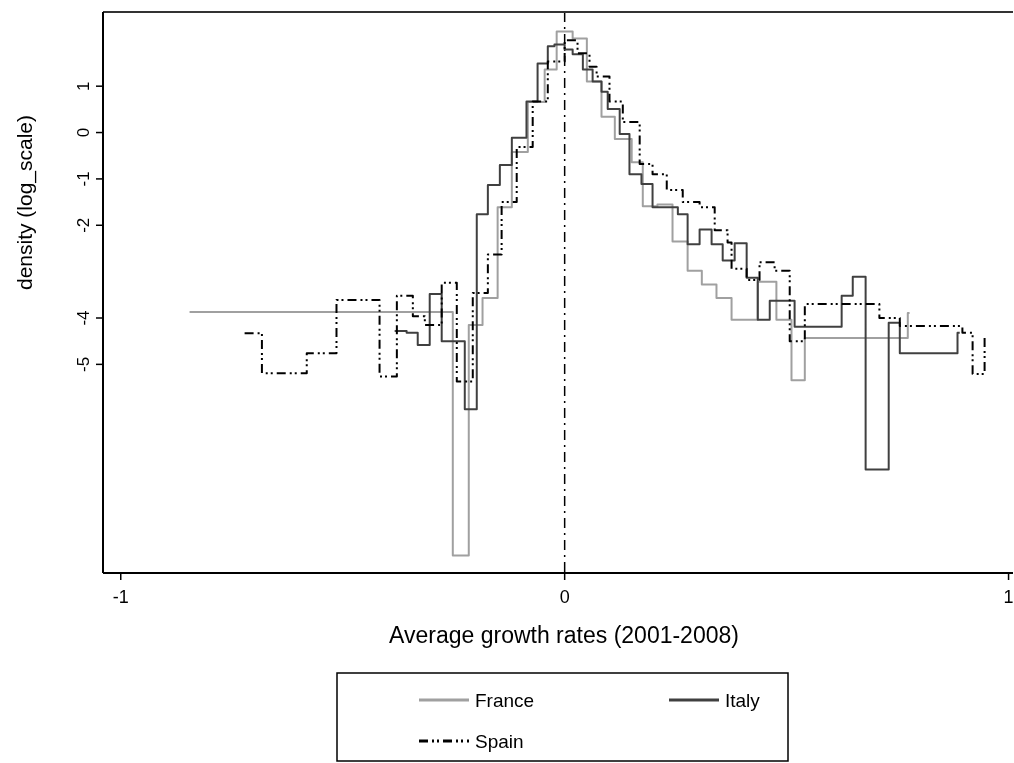 The image size is (1014, 763). I want to click on x-tick-label: 1, so click(1008, 597).